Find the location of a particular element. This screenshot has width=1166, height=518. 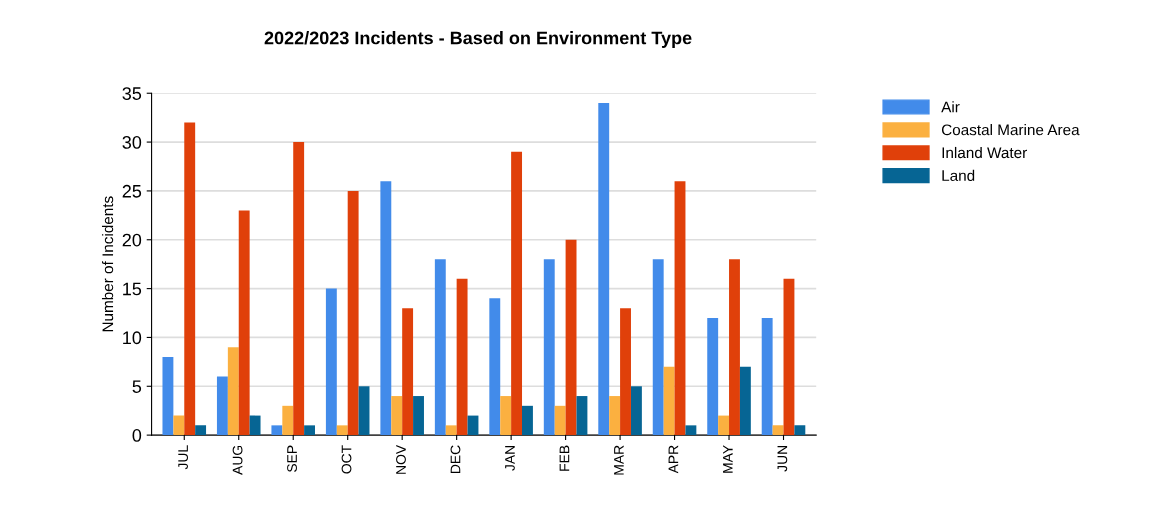

legend-label: Air is located at coordinates (950, 107).